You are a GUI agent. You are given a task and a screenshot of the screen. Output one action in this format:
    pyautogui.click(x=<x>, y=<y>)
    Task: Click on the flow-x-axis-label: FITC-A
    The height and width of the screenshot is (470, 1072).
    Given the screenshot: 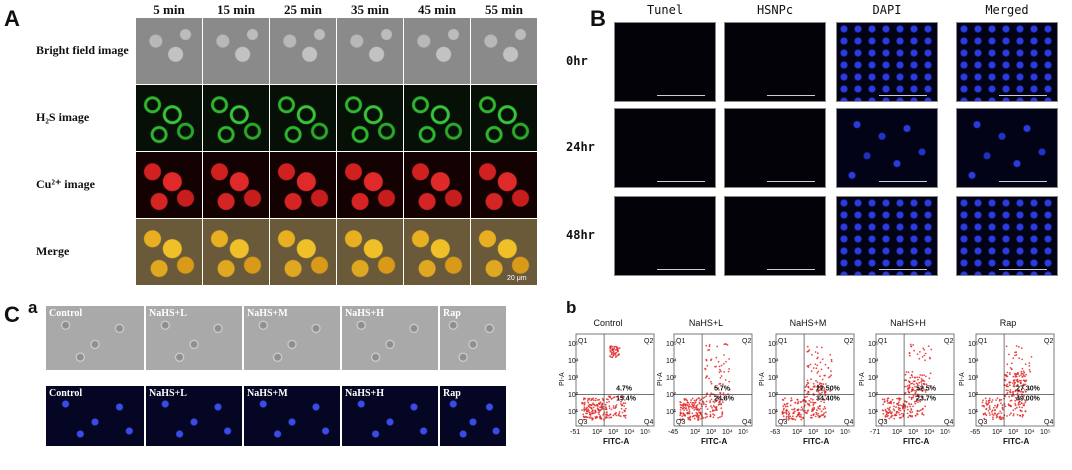 What is the action you would take?
    pyautogui.click(x=616, y=441)
    